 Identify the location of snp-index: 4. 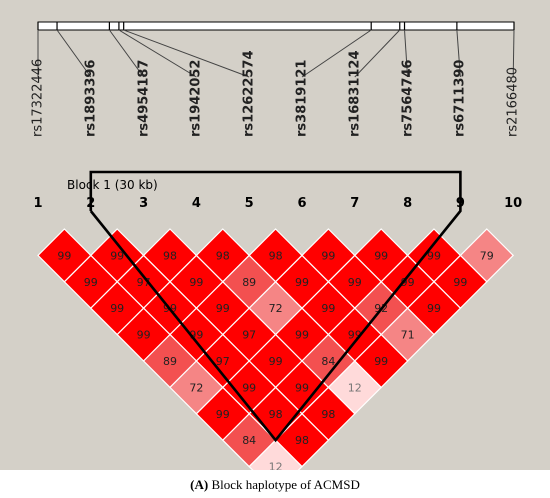
(196, 203).